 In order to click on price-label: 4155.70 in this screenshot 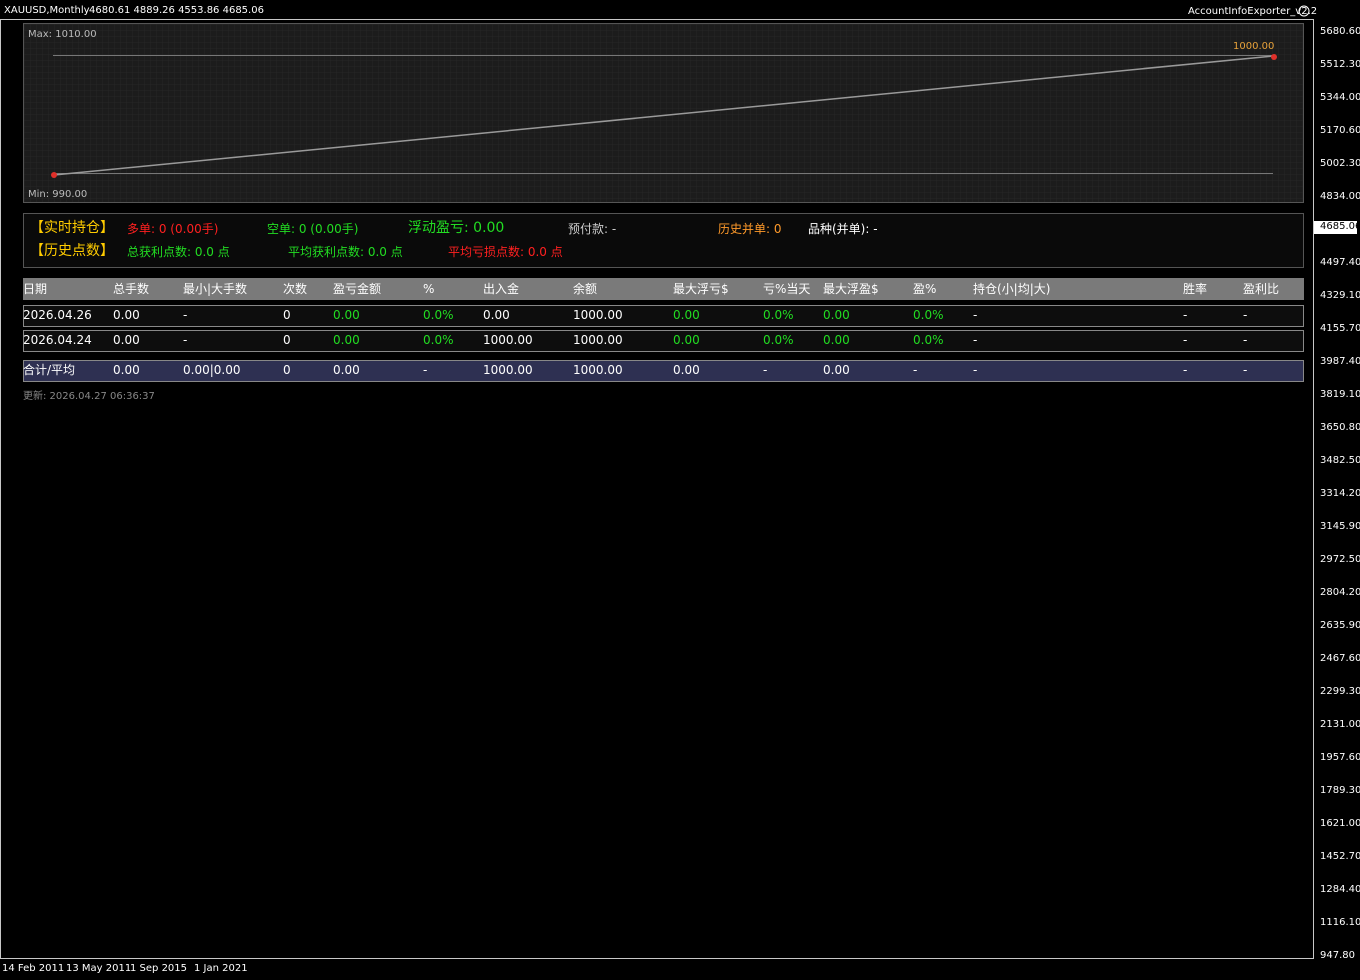, I will do `click(1340, 328)`.